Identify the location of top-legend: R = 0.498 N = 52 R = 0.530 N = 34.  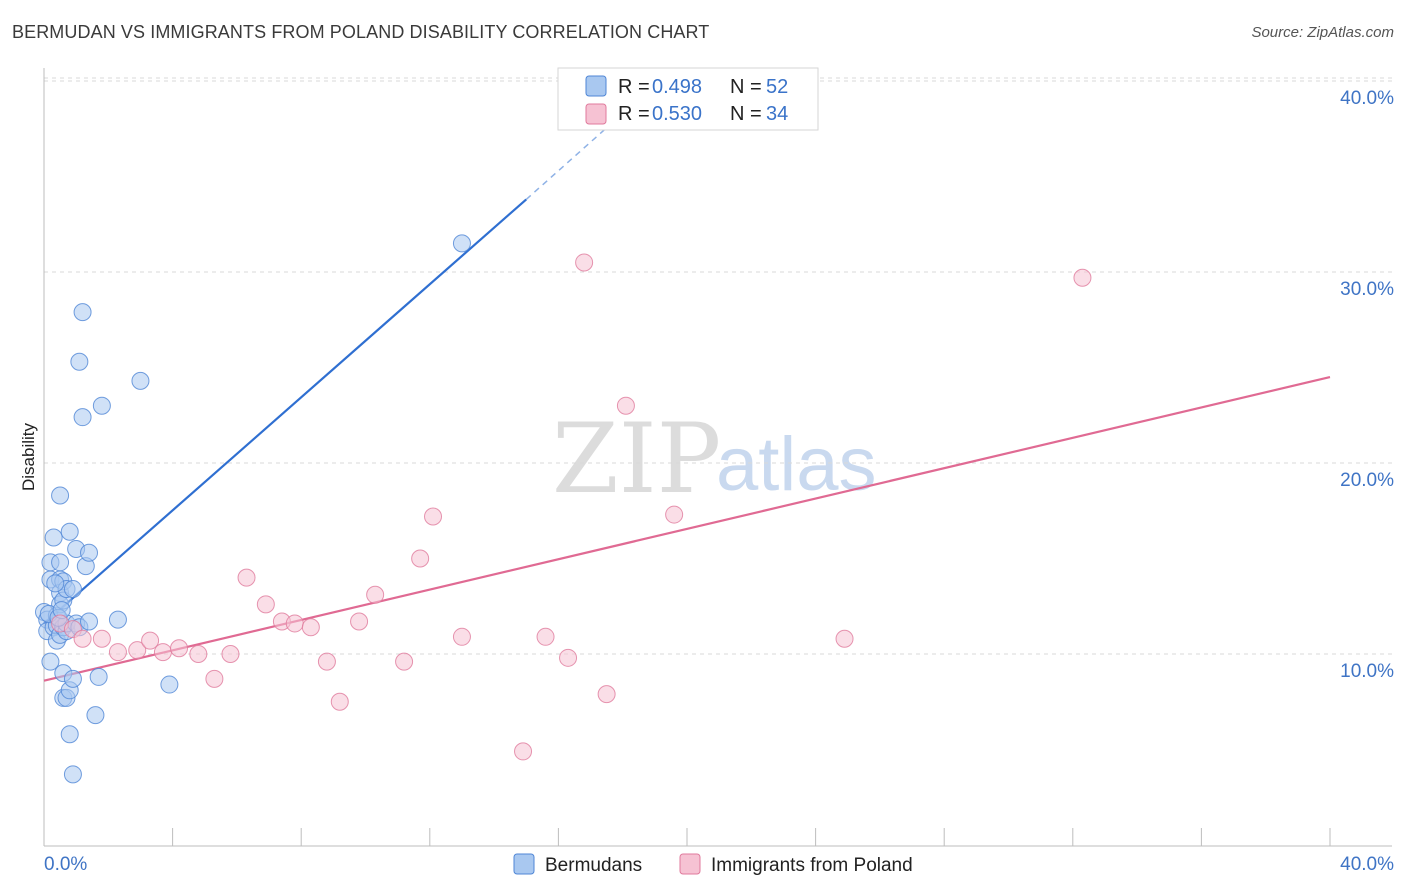
(688, 99).